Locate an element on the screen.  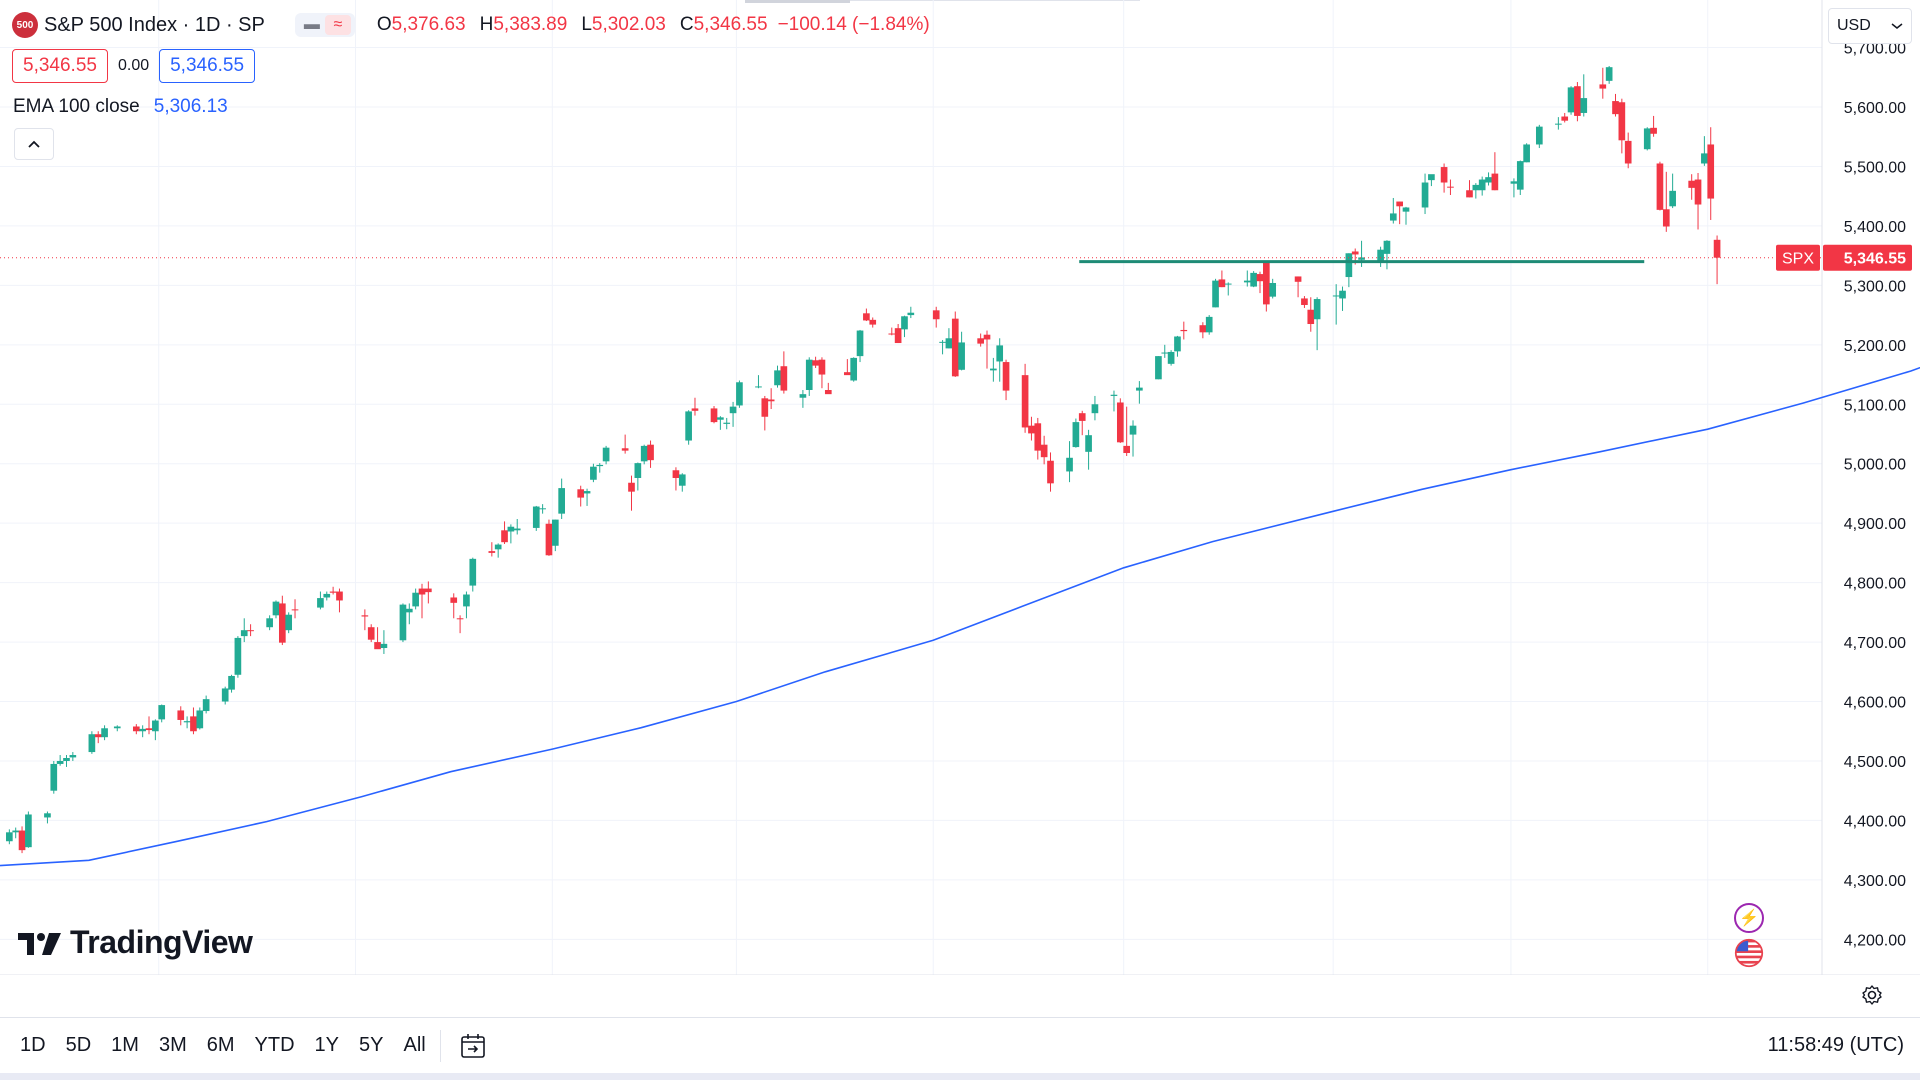
y-tick-label: 5,000.00 is located at coordinates (1875, 465).